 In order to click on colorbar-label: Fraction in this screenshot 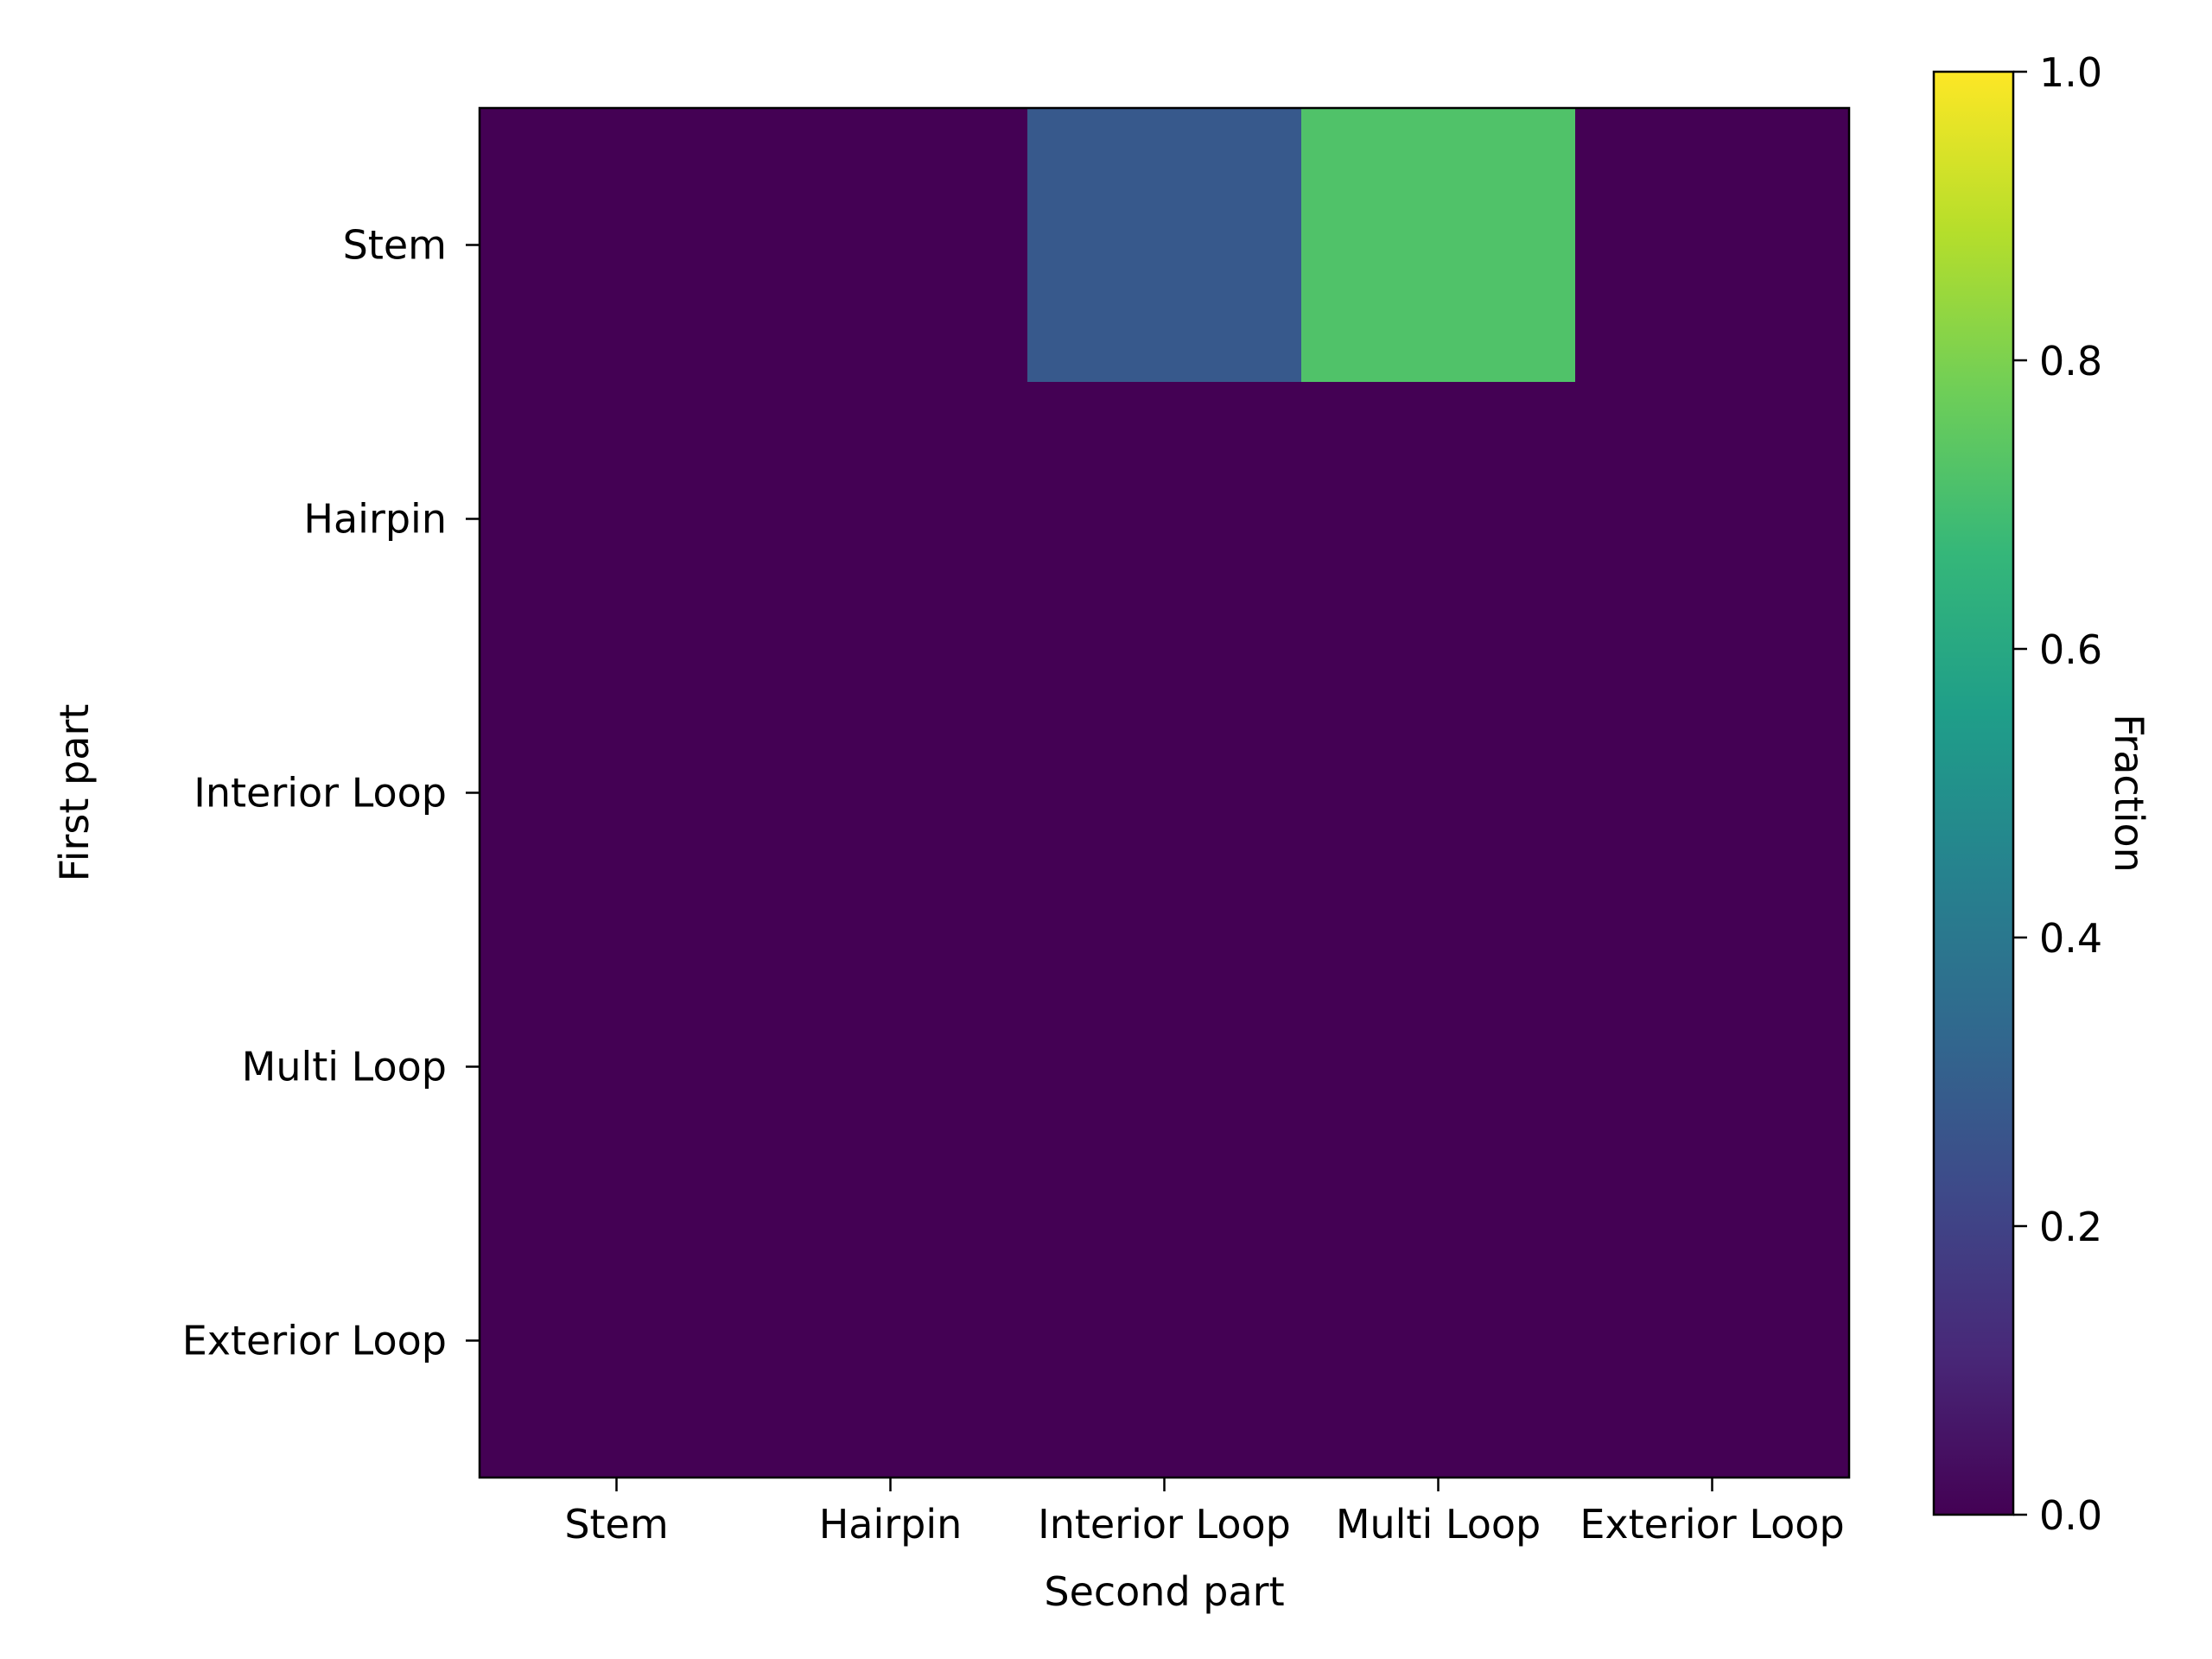, I will do `click(2129, 793)`.